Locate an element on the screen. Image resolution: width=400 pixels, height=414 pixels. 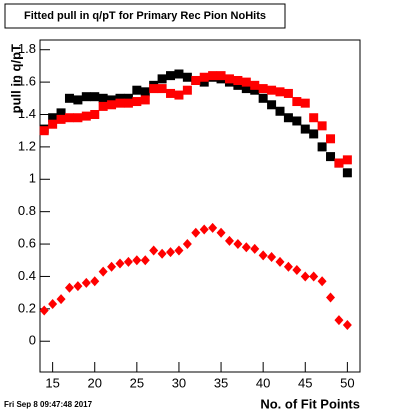
y-tick-label: 1.6 is located at coordinates (27, 81).